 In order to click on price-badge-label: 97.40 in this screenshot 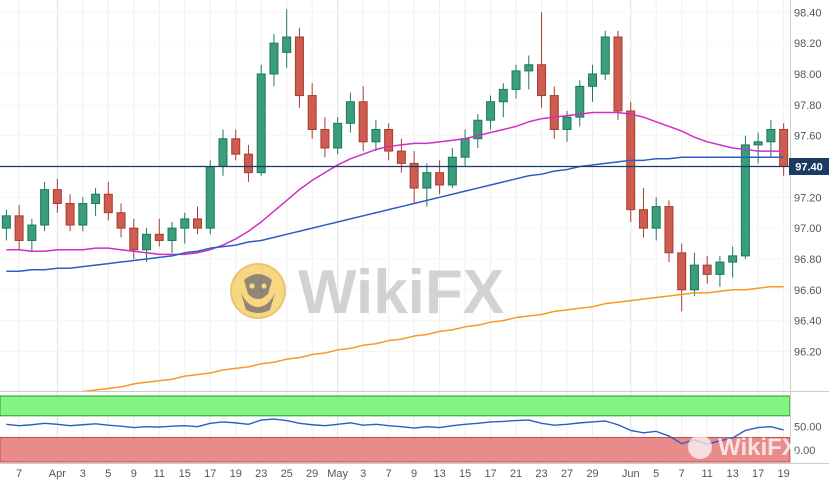, I will do `click(809, 167)`.